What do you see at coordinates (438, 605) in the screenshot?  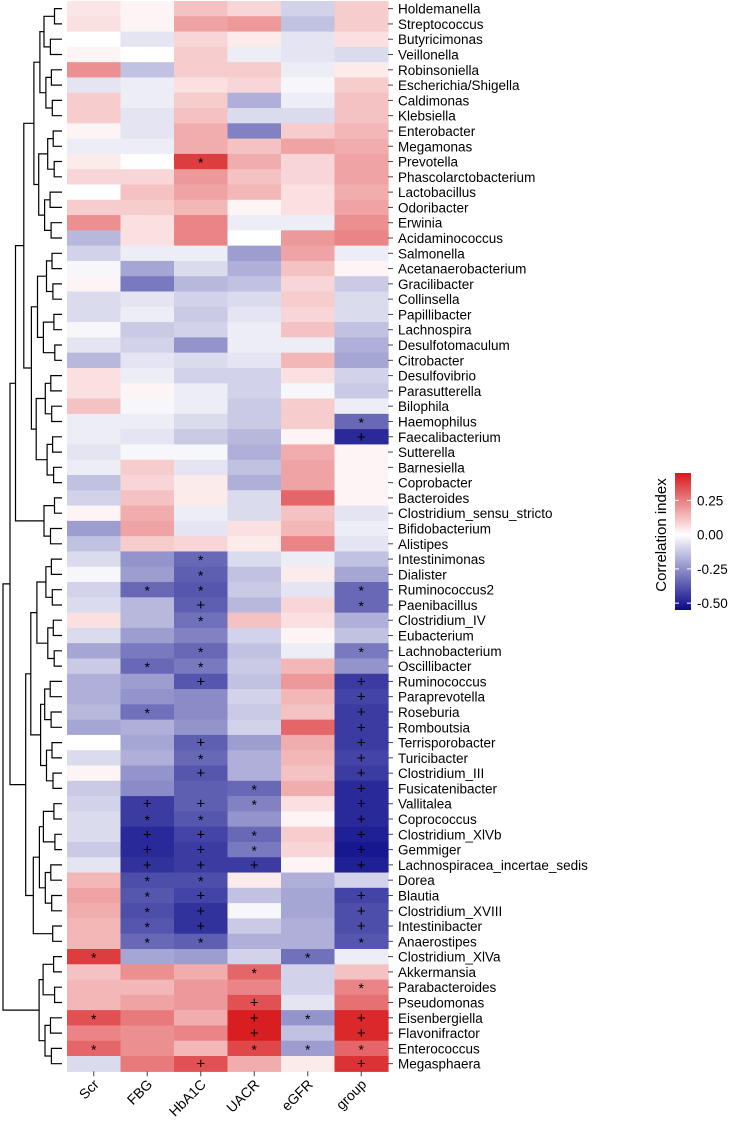 I see `row-label: Paenibacillus` at bounding box center [438, 605].